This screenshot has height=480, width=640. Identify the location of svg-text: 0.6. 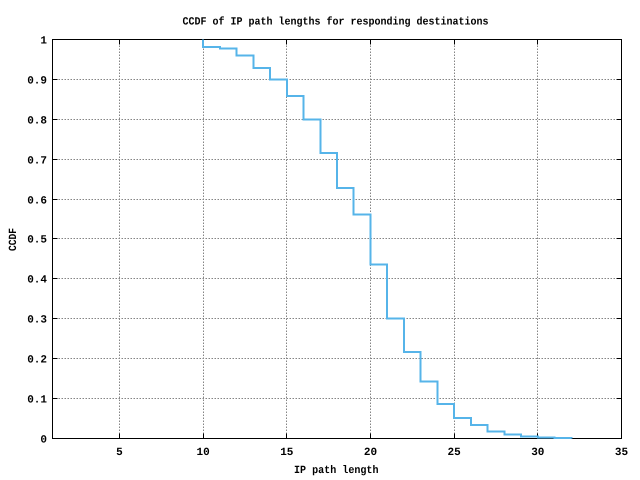
(37, 202).